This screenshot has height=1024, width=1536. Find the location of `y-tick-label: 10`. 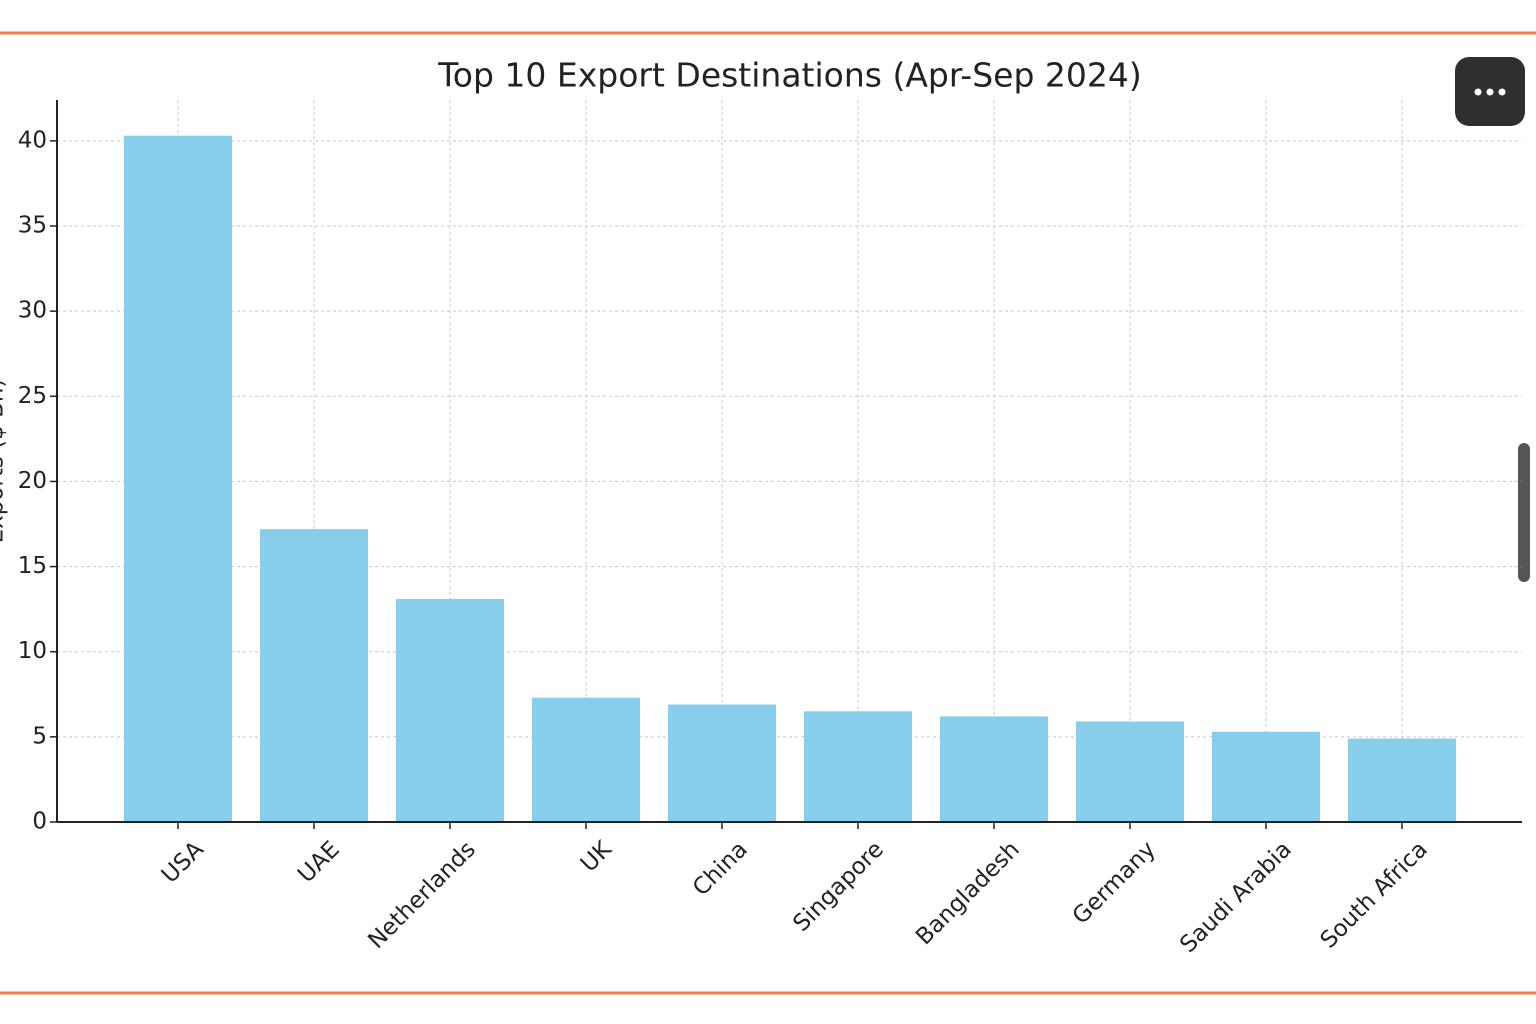

y-tick-label: 10 is located at coordinates (32, 651).